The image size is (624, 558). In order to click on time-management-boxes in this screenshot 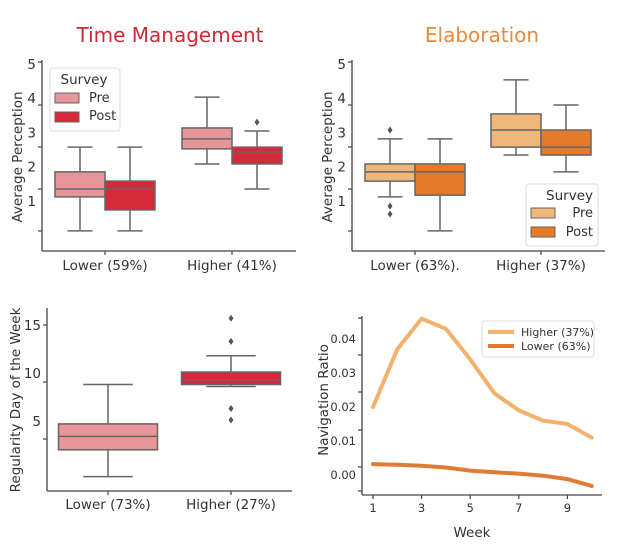, I will do `click(168, 164)`.